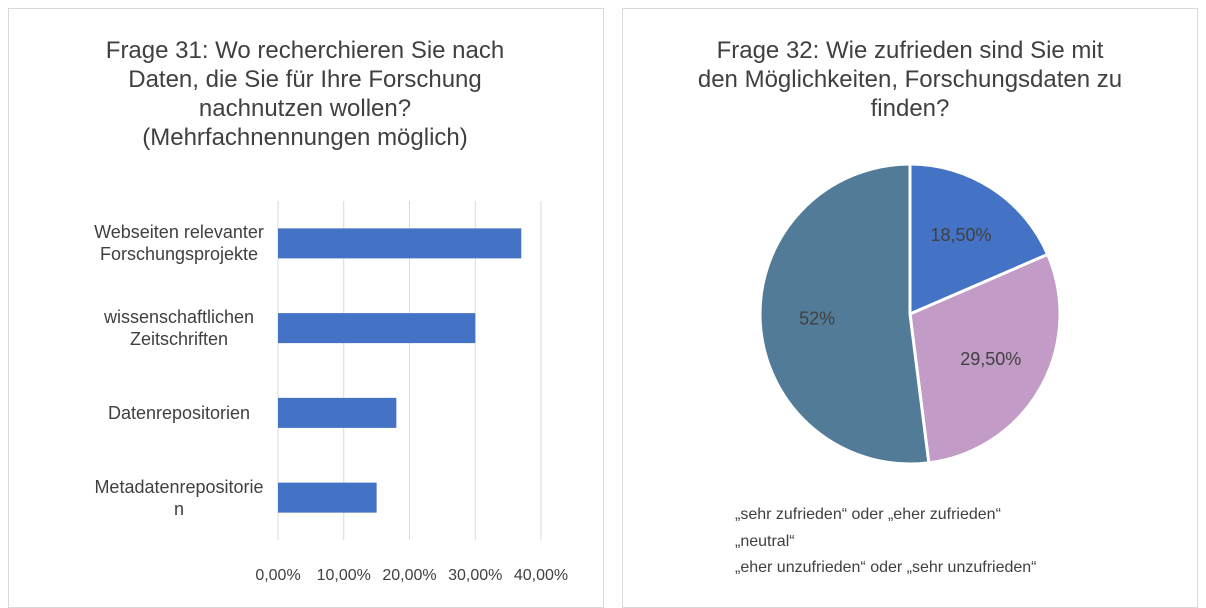  I want to click on y-tick-label: Metadatenrepositorien, so click(179, 497).